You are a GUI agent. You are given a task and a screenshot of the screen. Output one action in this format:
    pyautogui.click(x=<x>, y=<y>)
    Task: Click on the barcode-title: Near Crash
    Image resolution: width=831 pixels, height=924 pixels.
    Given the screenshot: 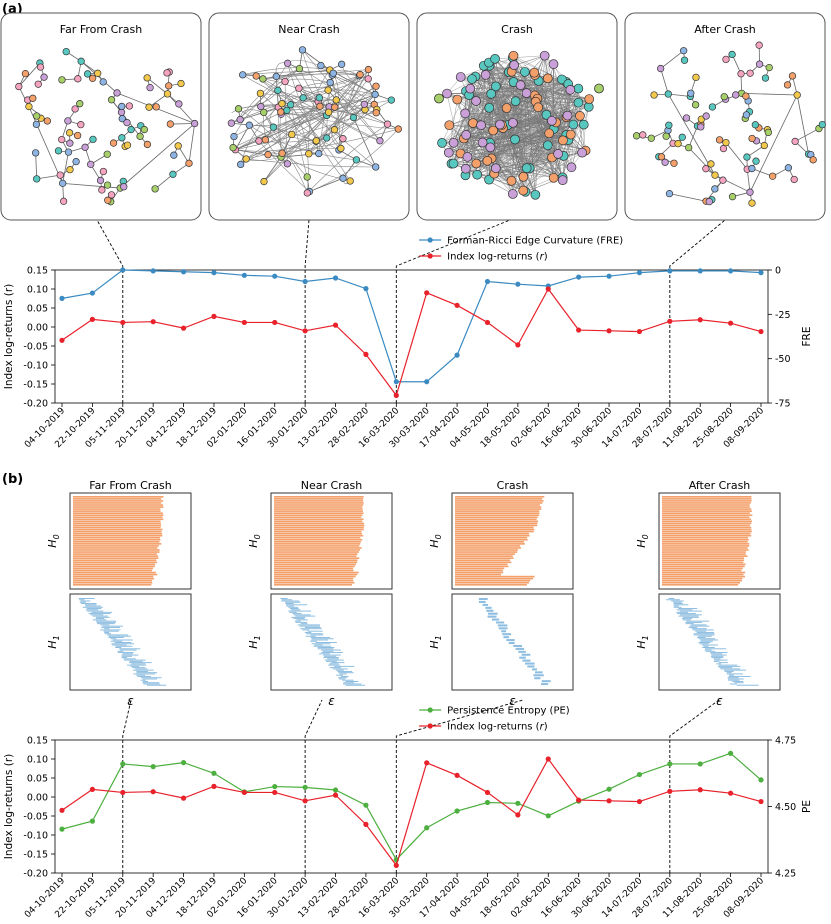 What is the action you would take?
    pyautogui.click(x=331, y=485)
    